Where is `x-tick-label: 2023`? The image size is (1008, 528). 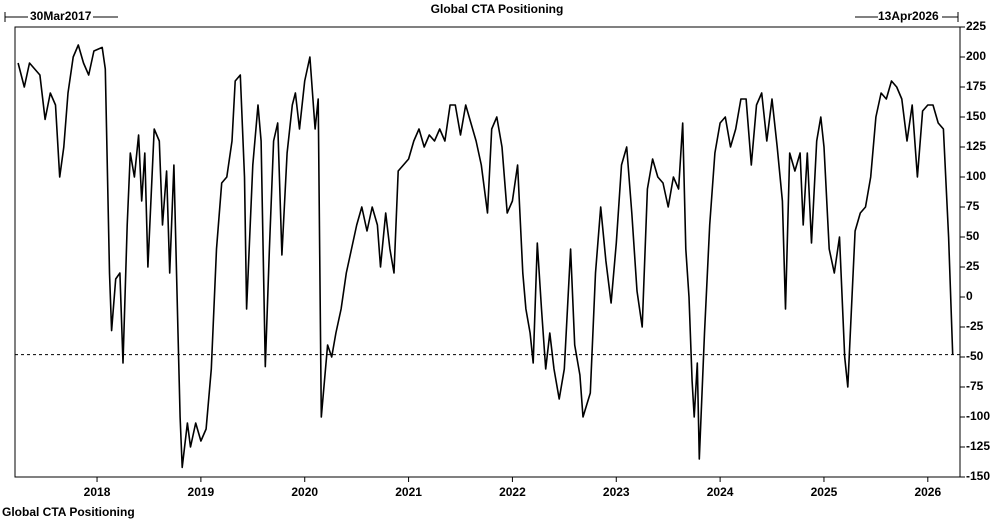
x-tick-label: 2023 is located at coordinates (616, 492).